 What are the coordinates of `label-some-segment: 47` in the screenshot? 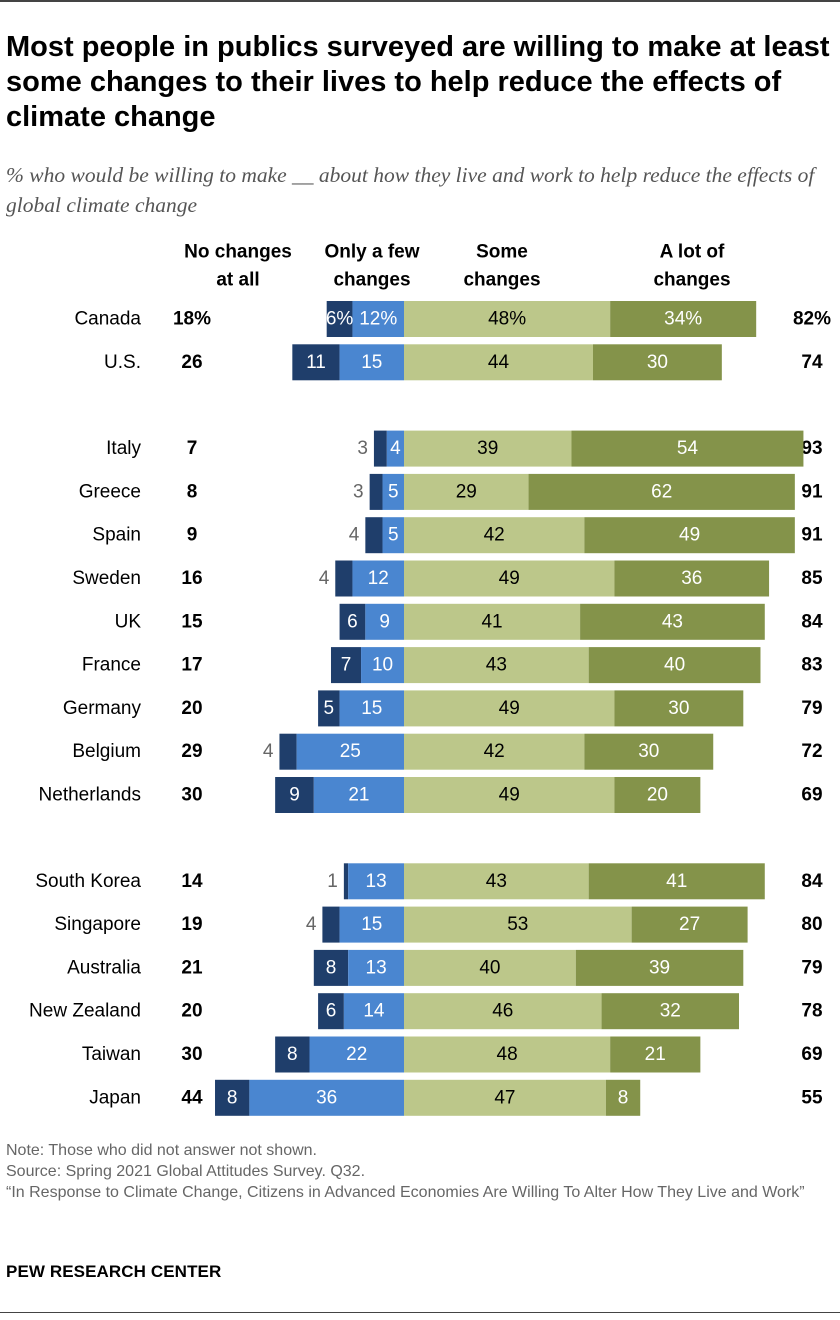 It's located at (504, 1097).